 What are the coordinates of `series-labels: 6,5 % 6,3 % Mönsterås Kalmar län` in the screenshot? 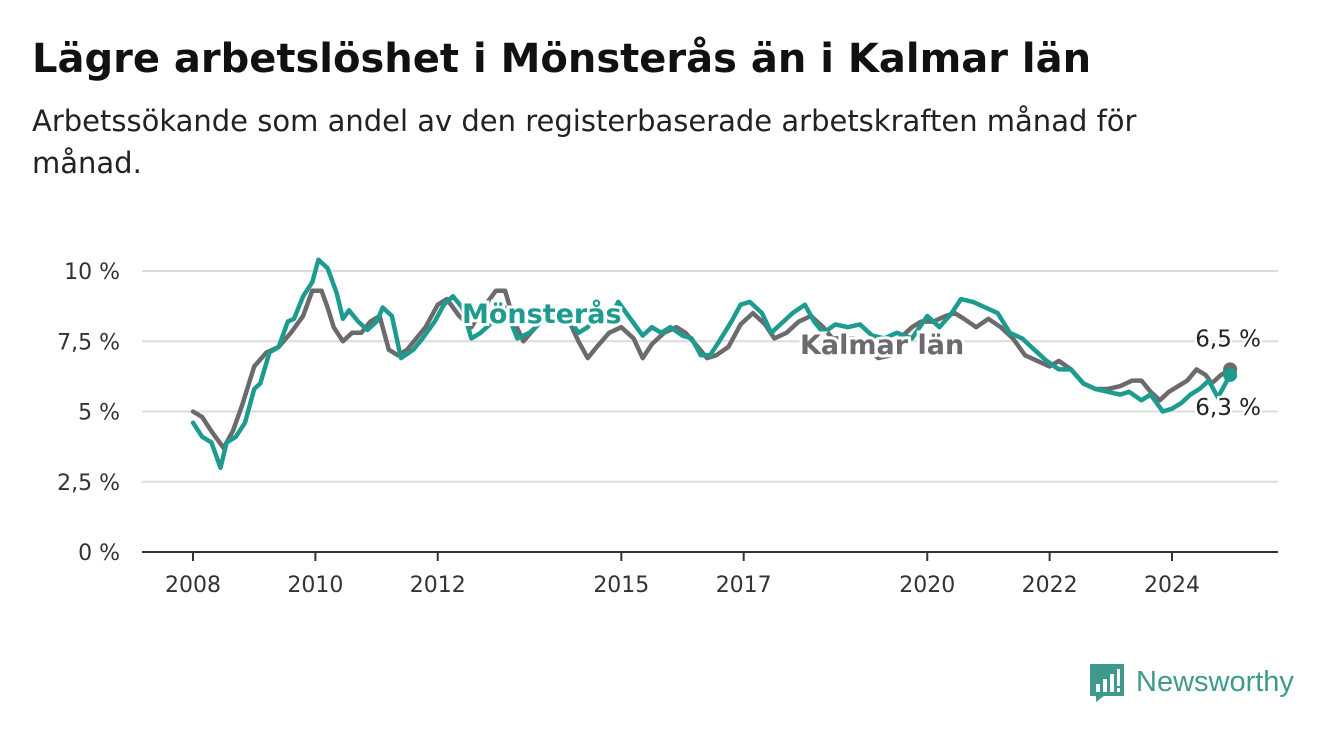 It's located at (861, 359).